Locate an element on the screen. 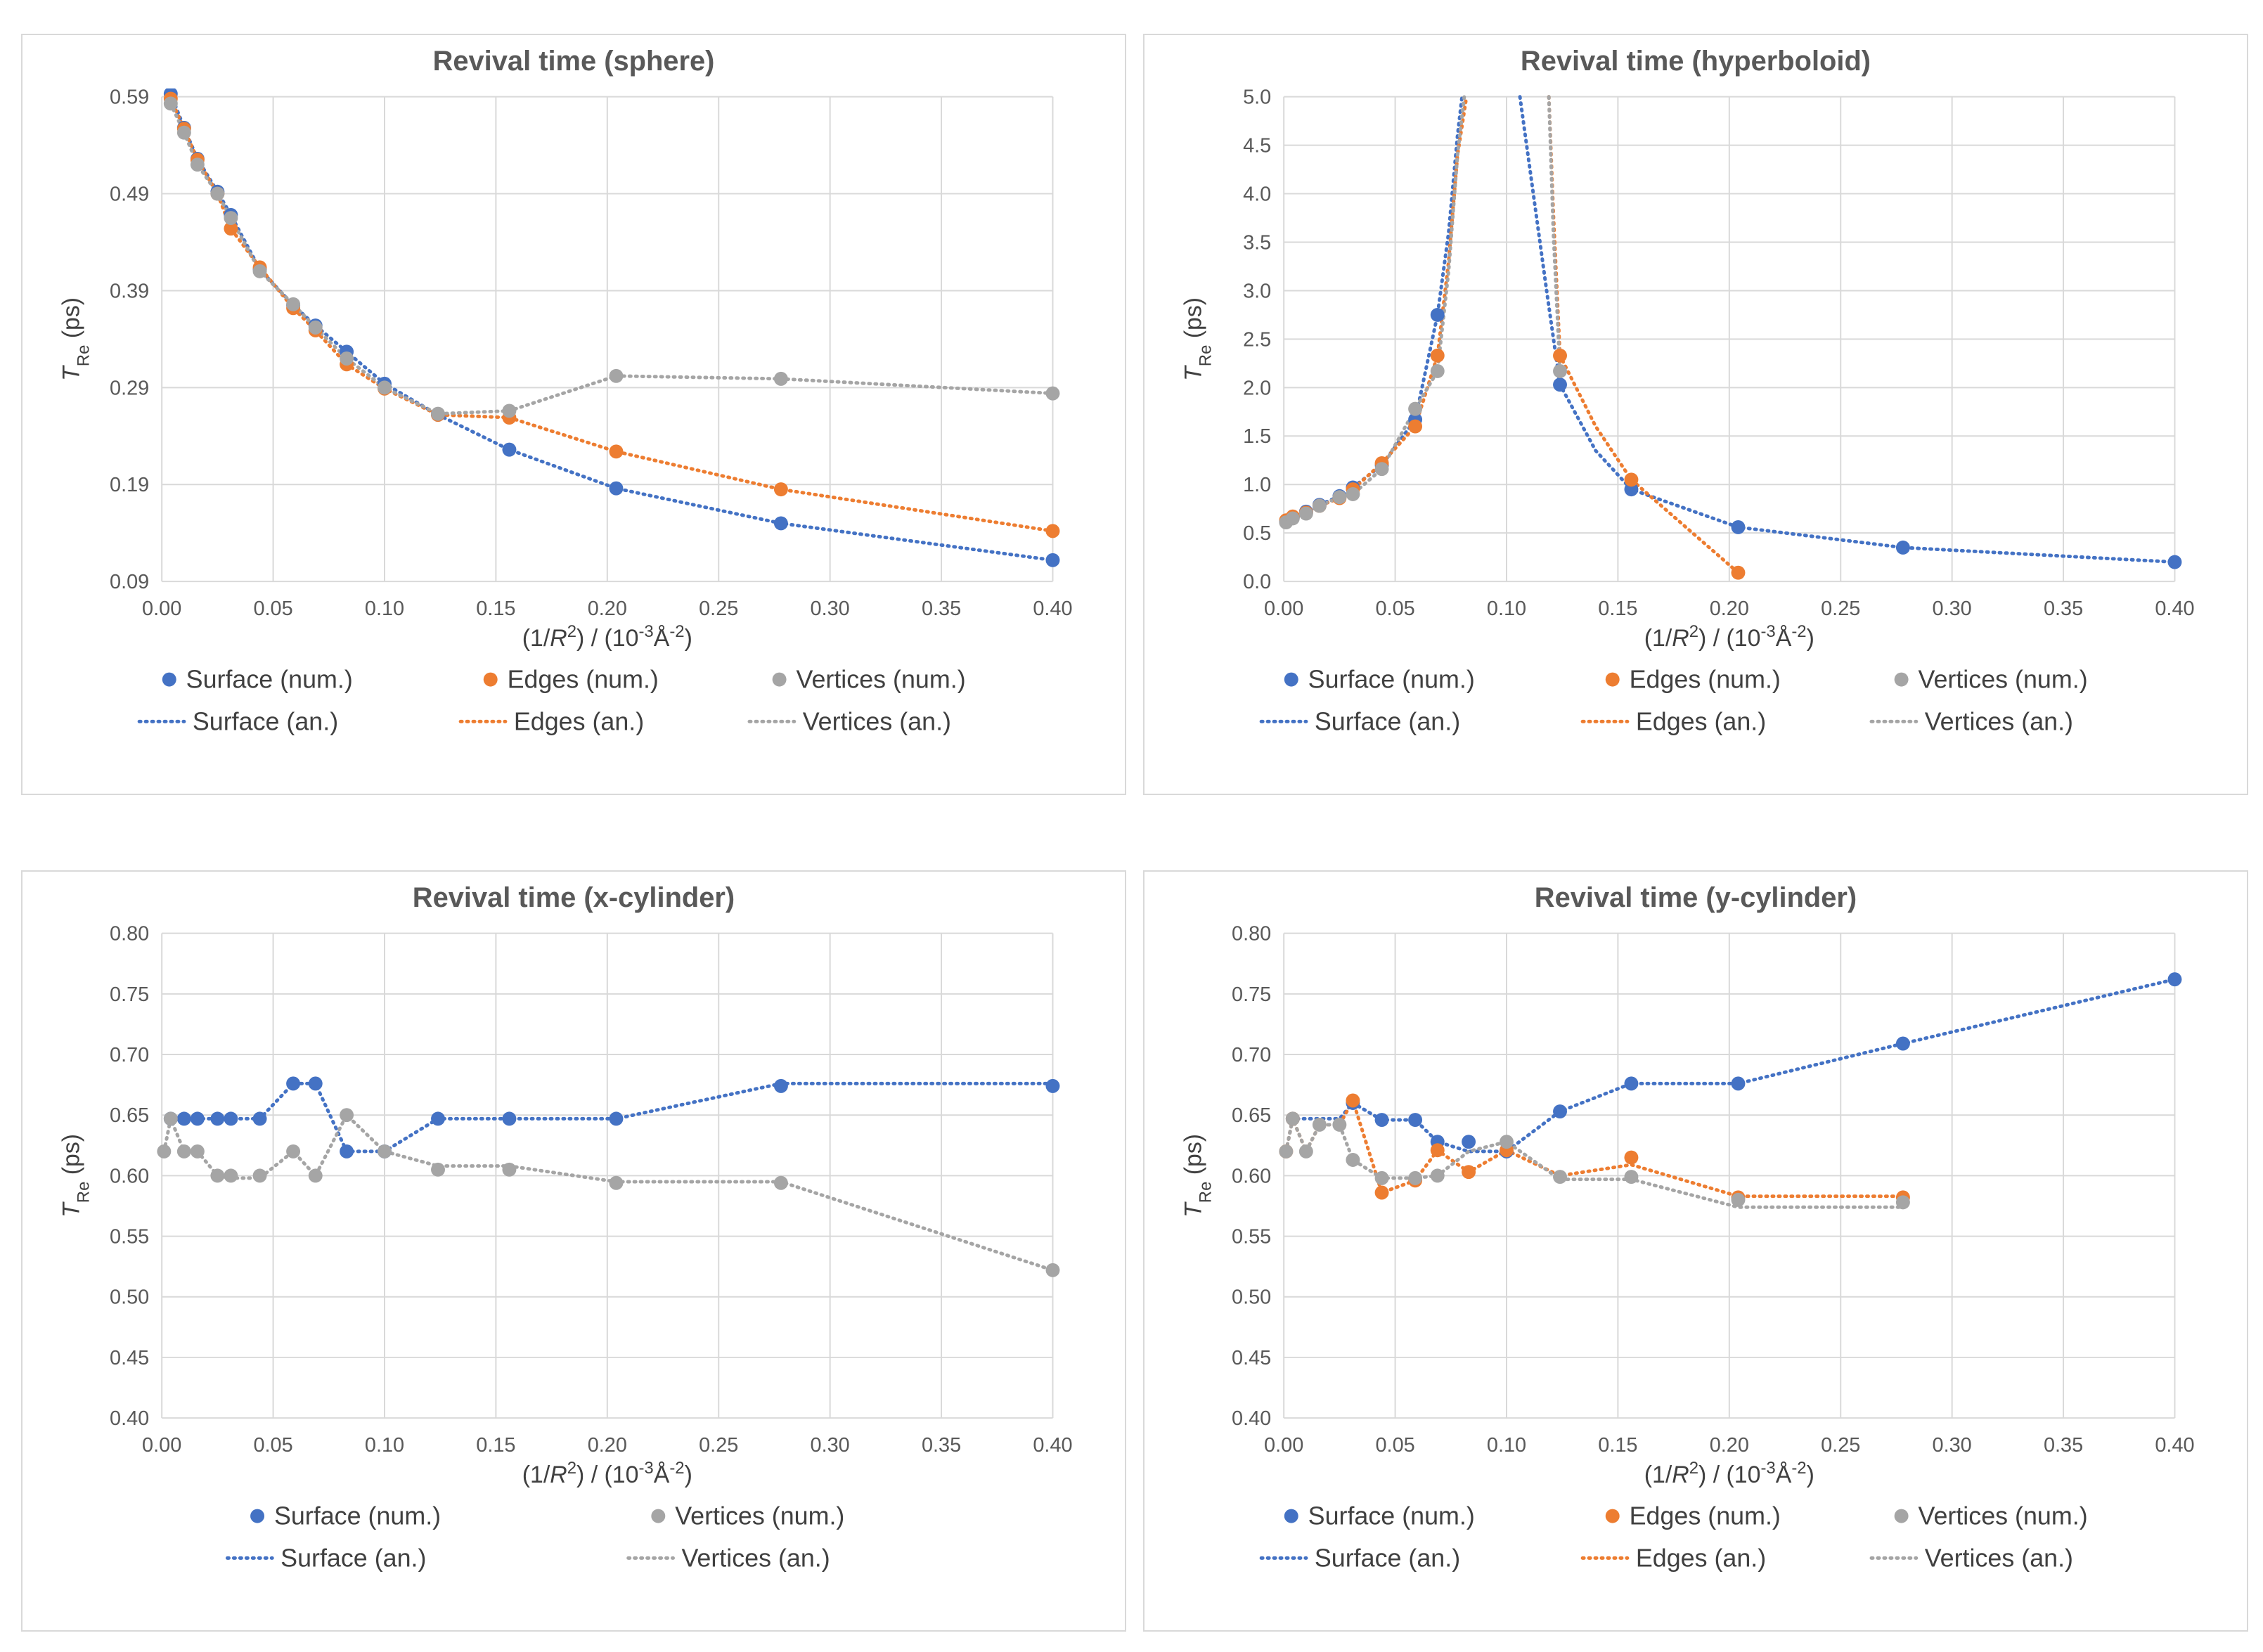  x-tick-label: 0.00 is located at coordinates (161, 609).